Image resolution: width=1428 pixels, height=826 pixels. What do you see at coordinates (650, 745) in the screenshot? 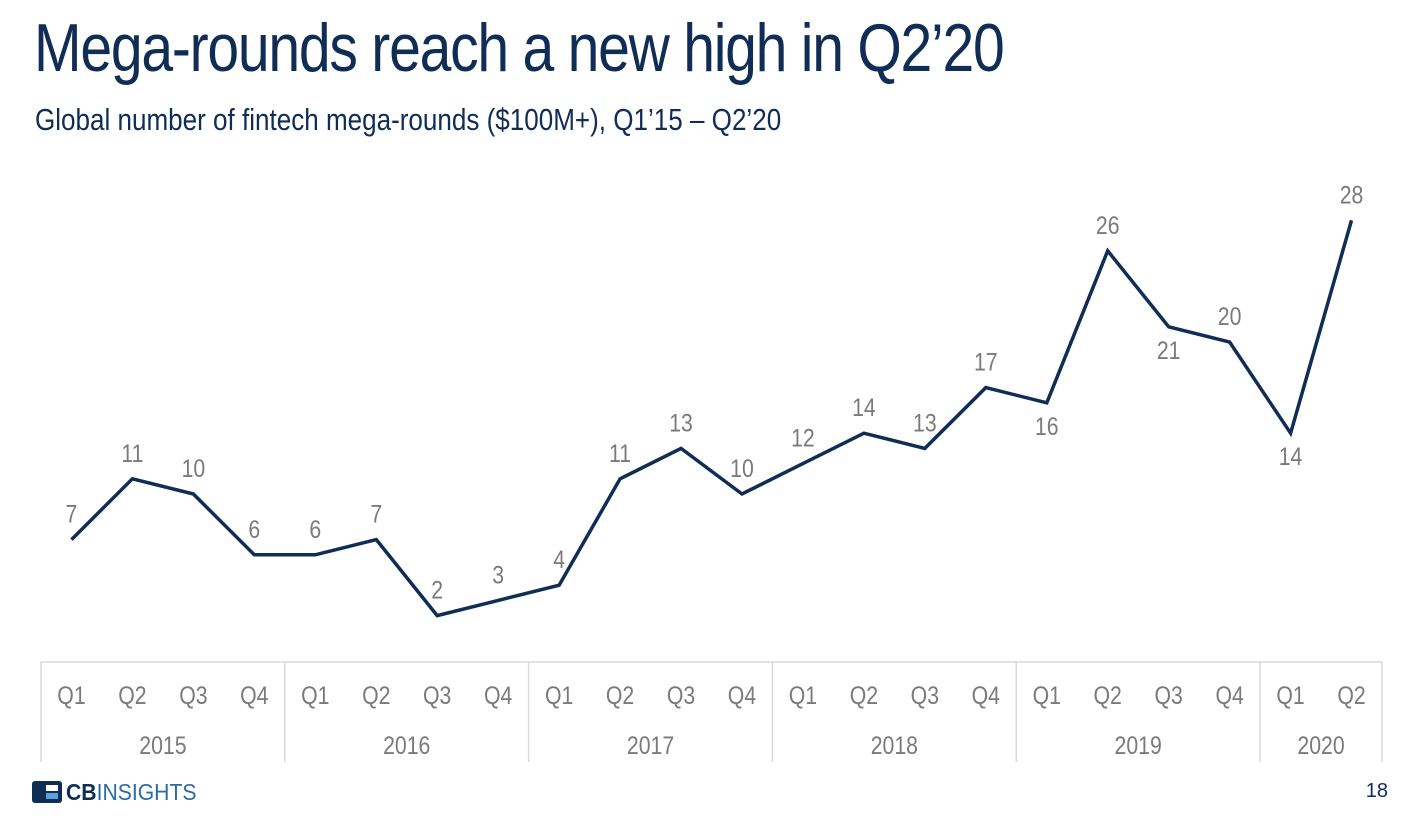
I see `x-group-label-2017: 2017` at bounding box center [650, 745].